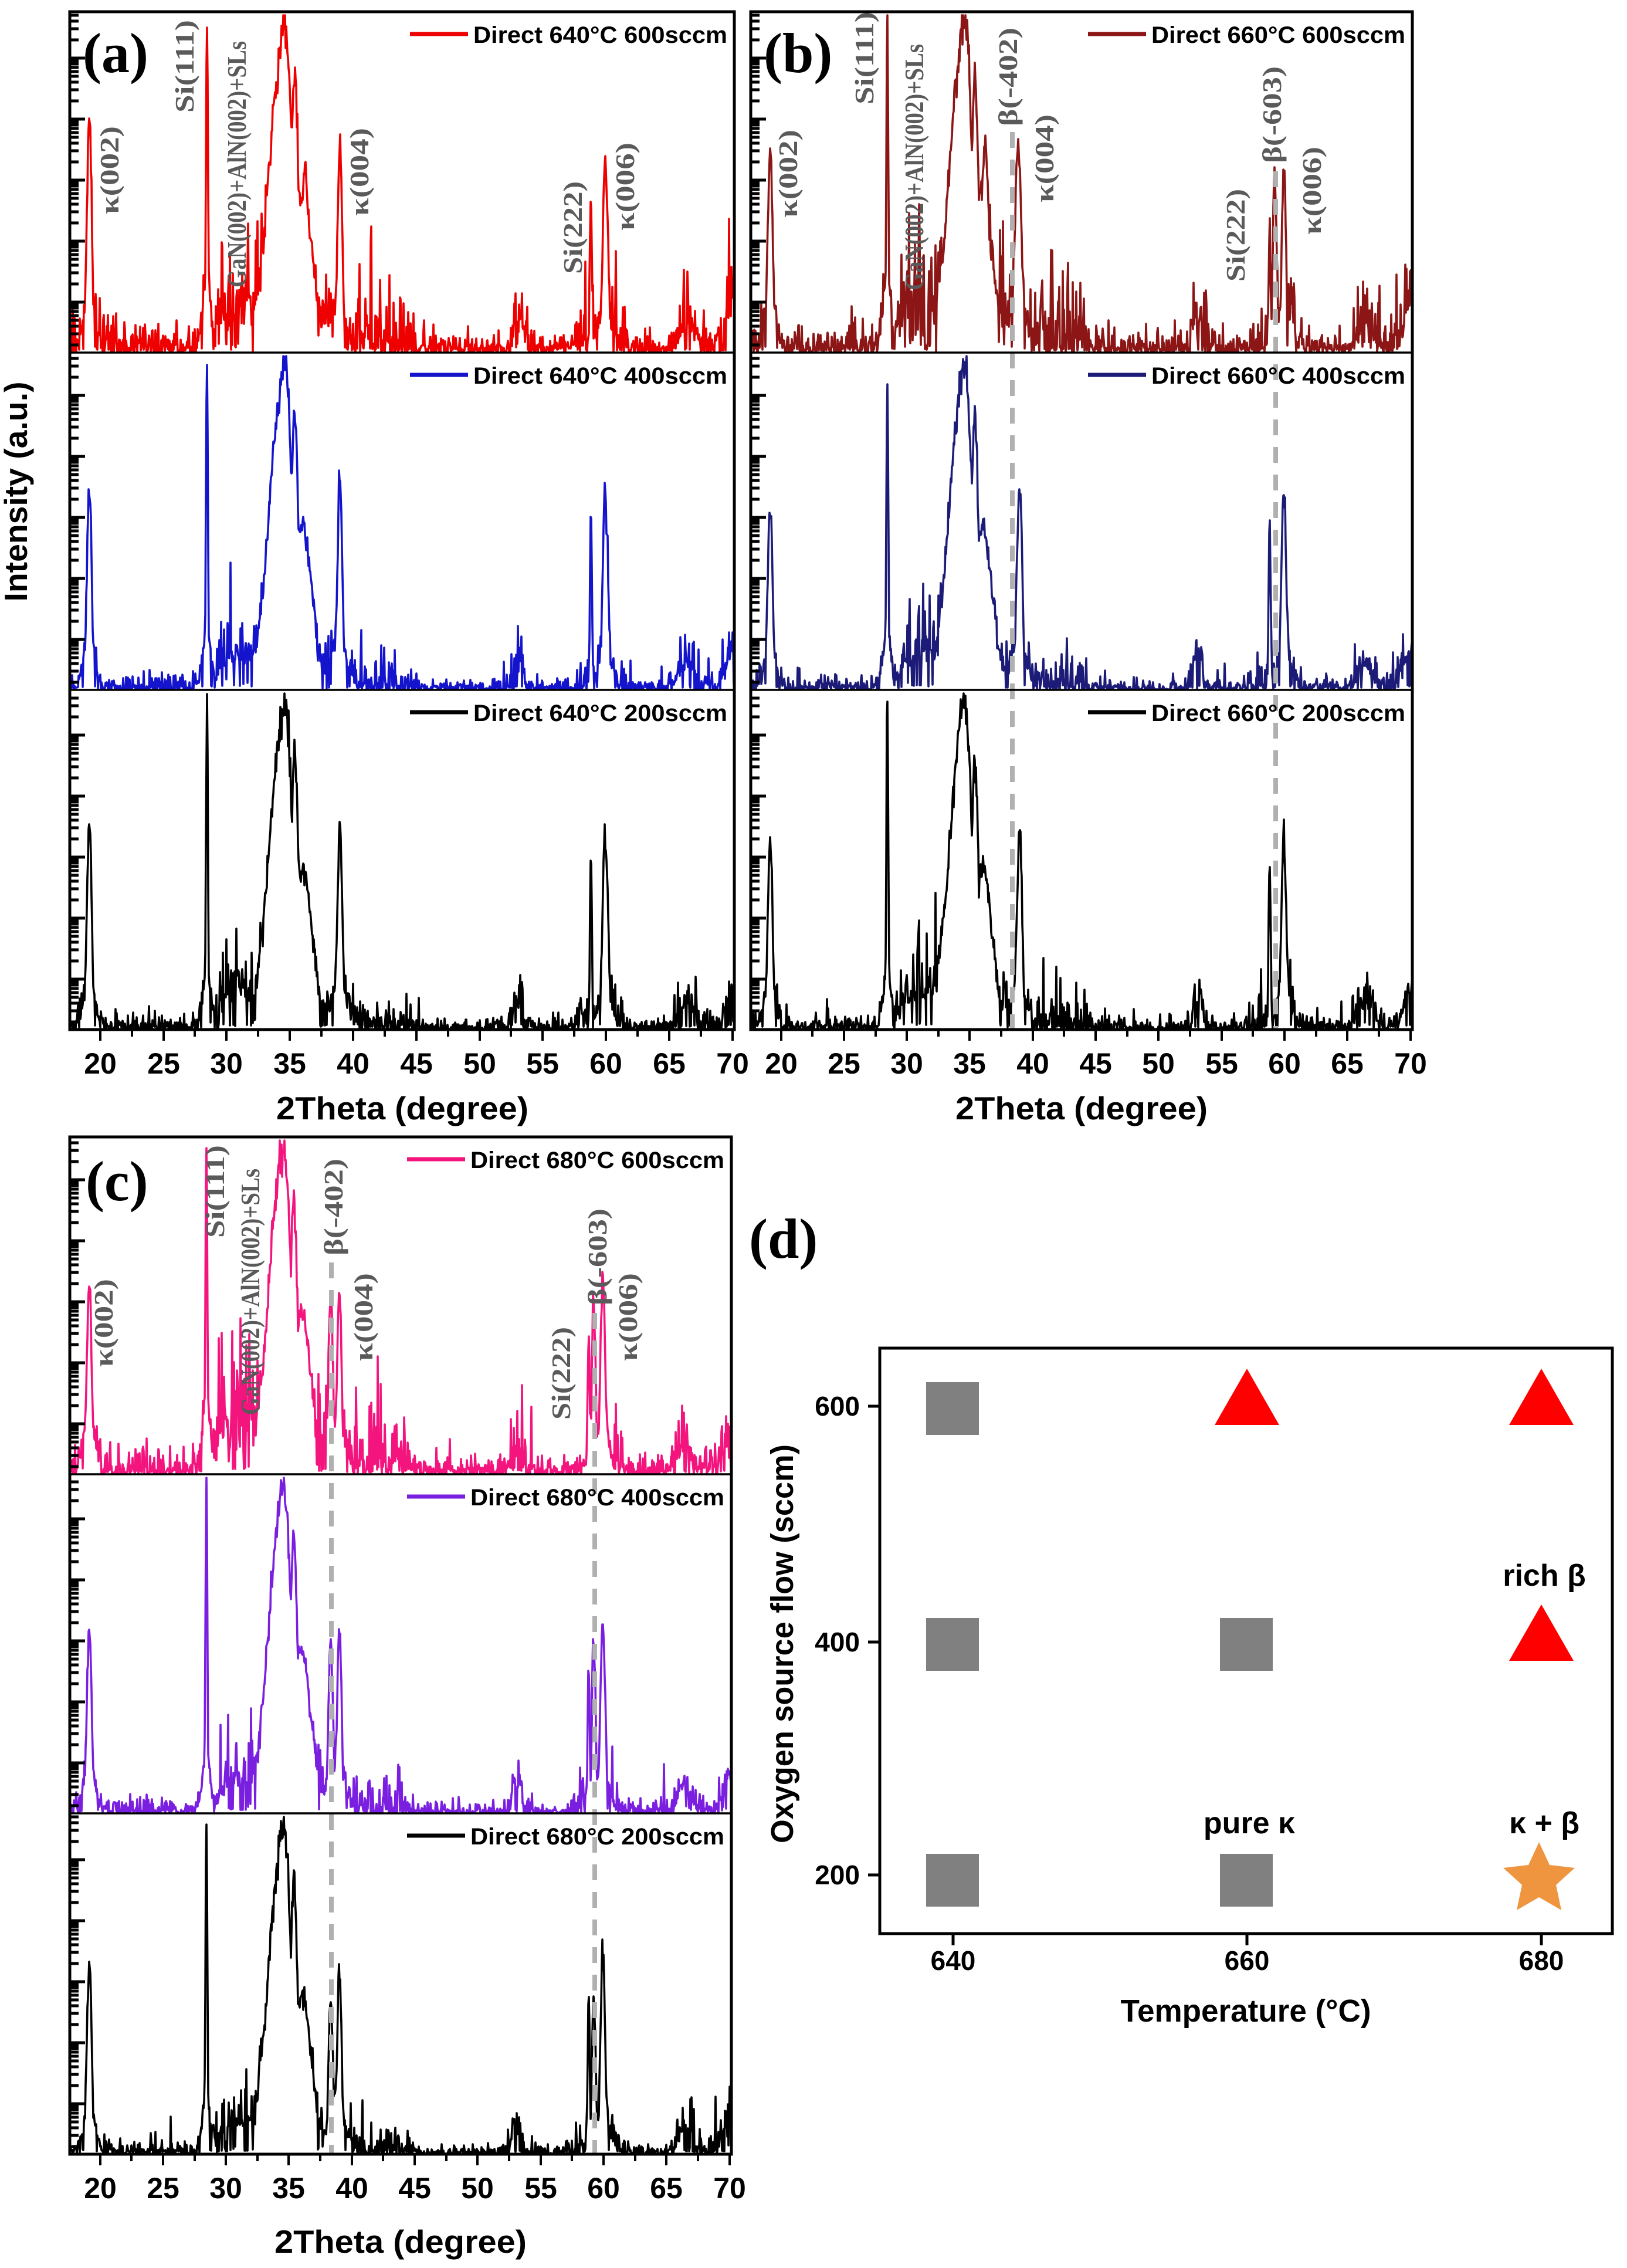 The width and height of the screenshot is (1627, 2268). Describe the element at coordinates (597, 1498) in the screenshot. I see `svg-text: Direct 680°C 400sccm` at that location.